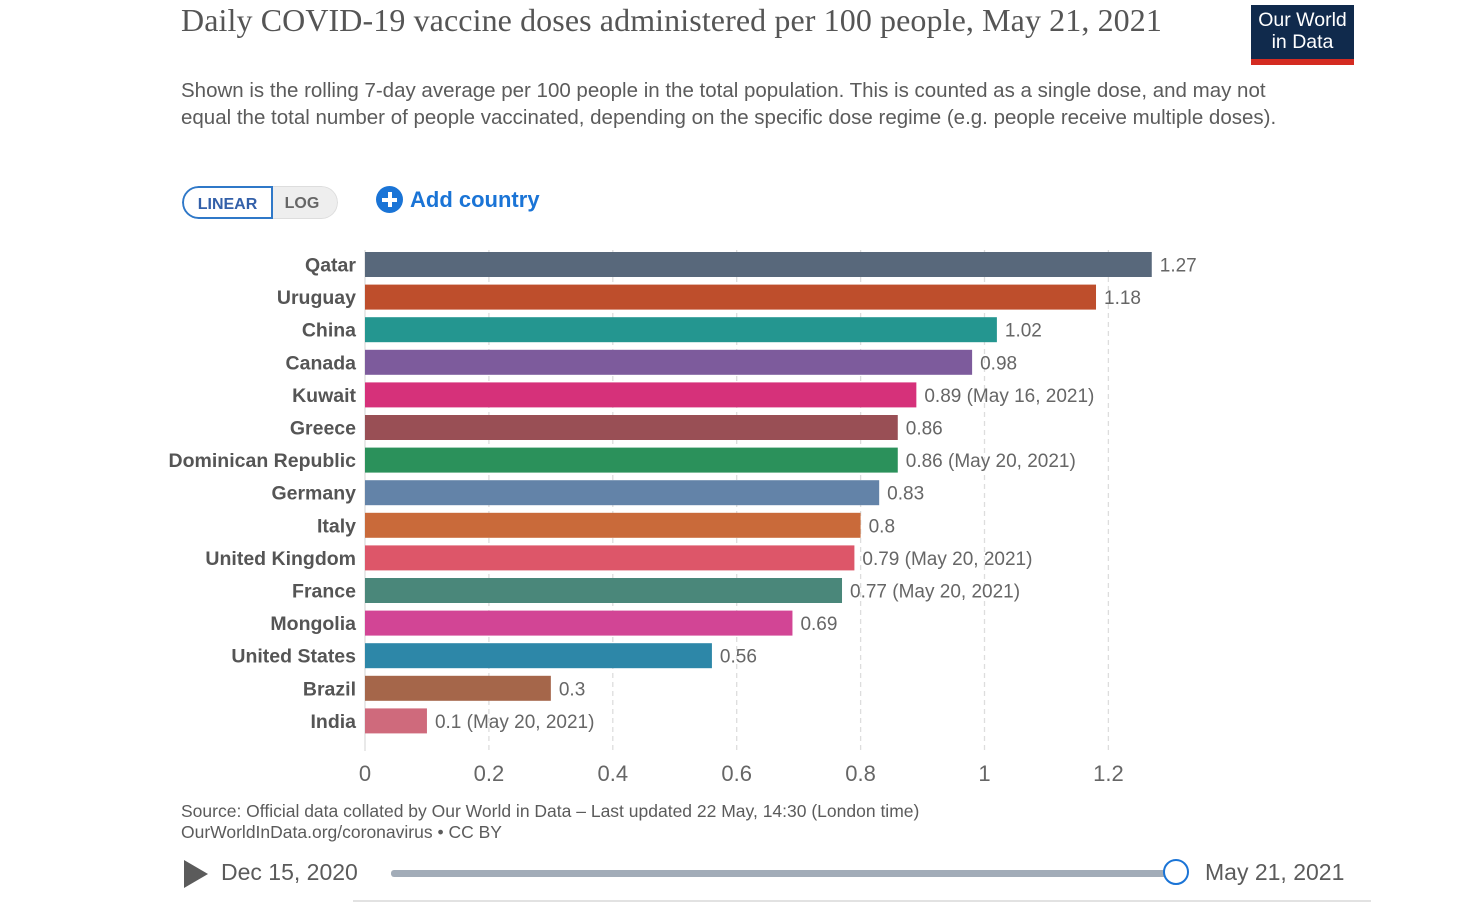 The width and height of the screenshot is (1468, 916). What do you see at coordinates (330, 266) in the screenshot?
I see `category-label: Qatar` at bounding box center [330, 266].